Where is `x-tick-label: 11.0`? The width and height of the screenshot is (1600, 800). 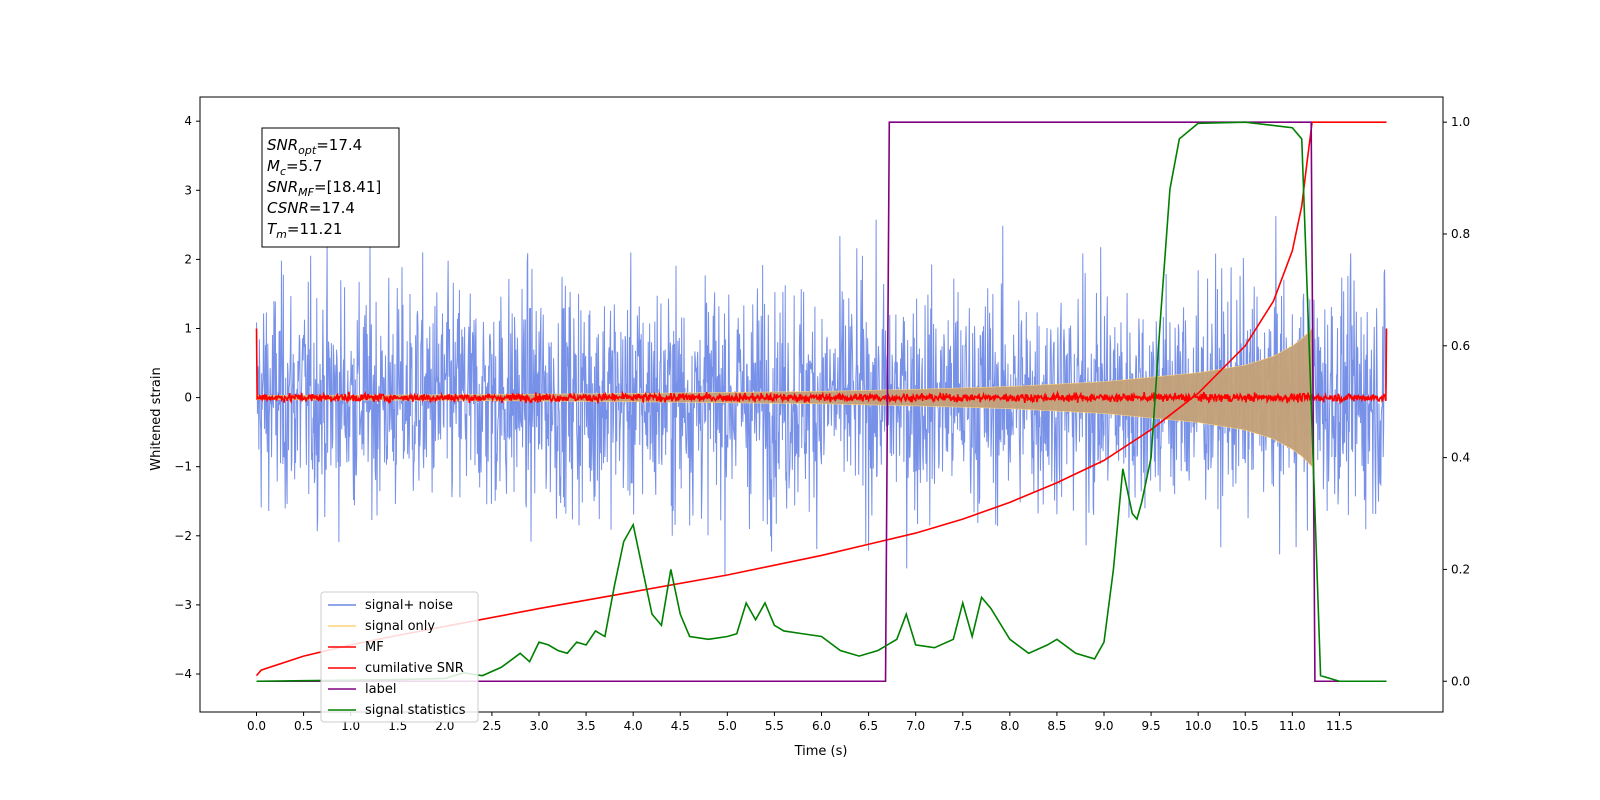
x-tick-label: 11.0 is located at coordinates (1292, 726).